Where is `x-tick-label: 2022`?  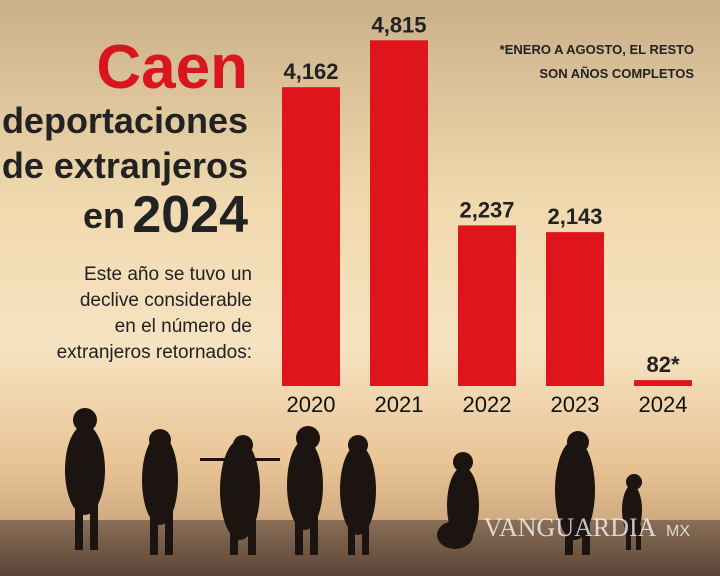
x-tick-label: 2022 is located at coordinates (487, 404).